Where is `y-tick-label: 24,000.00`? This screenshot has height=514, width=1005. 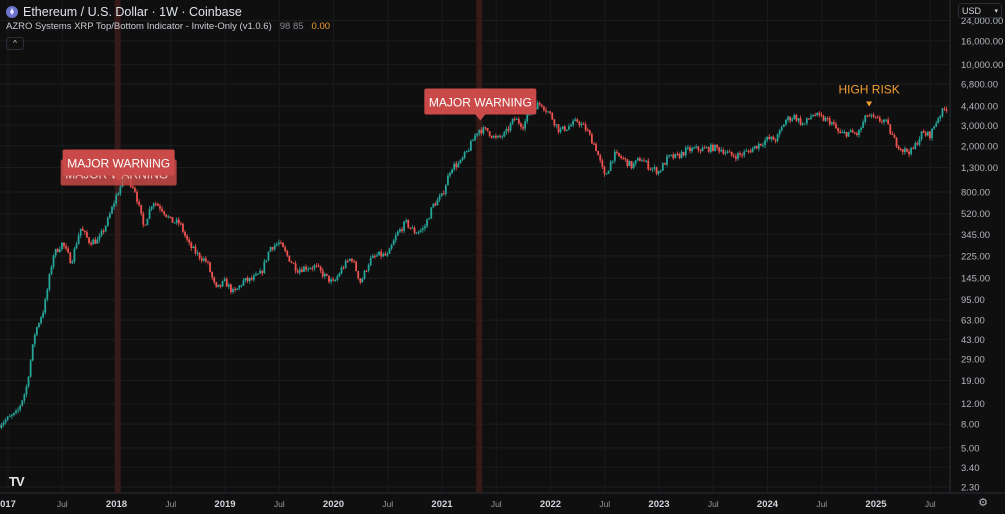 y-tick-label: 24,000.00 is located at coordinates (982, 21).